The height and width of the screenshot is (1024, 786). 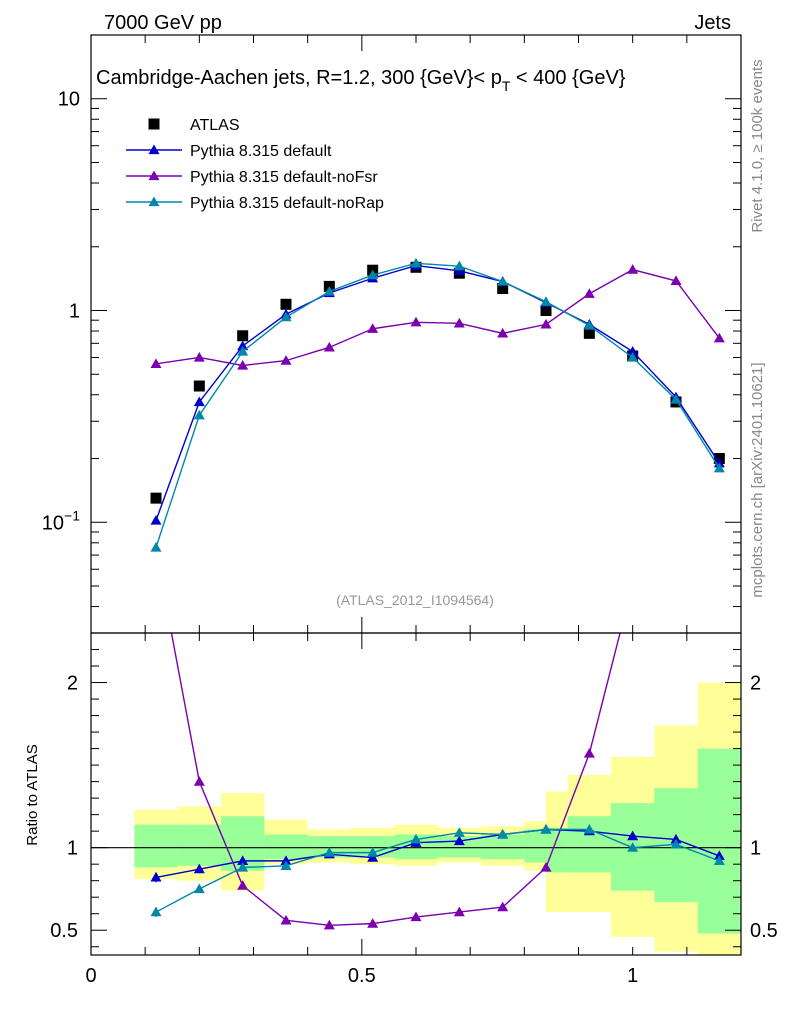 I want to click on main-y-tick-label-base: 1, so click(x=74, y=312).